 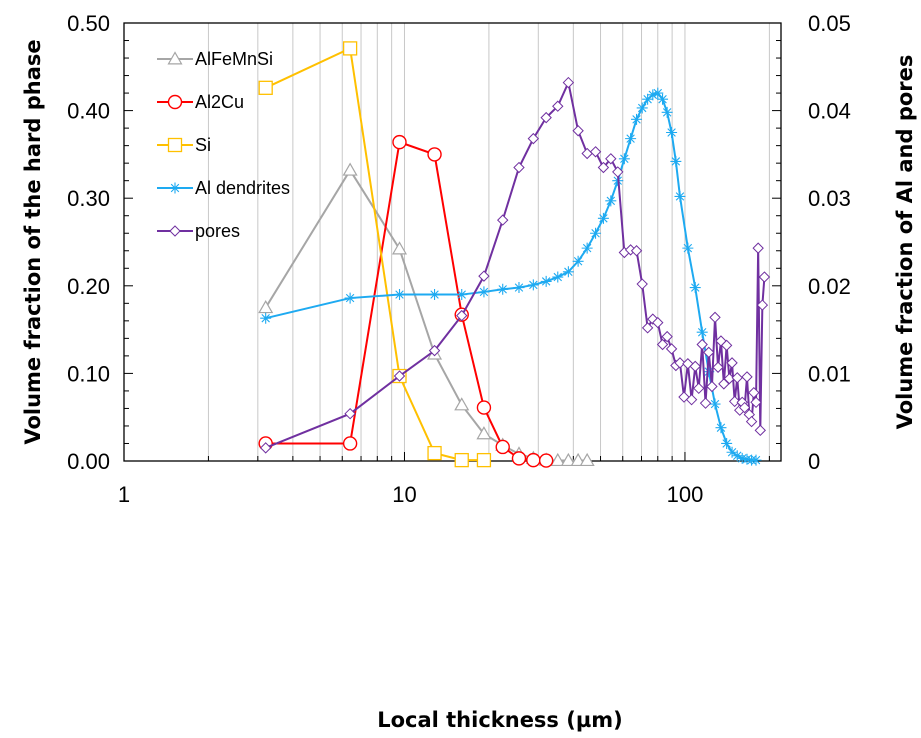 What do you see at coordinates (88, 461) in the screenshot?
I see `y-left-tick-label: 0.00` at bounding box center [88, 461].